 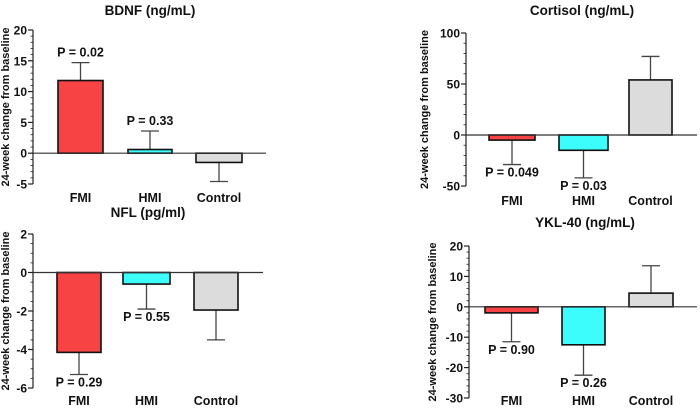 I want to click on chart-title: BDNF (ng/mL), so click(x=150, y=10).